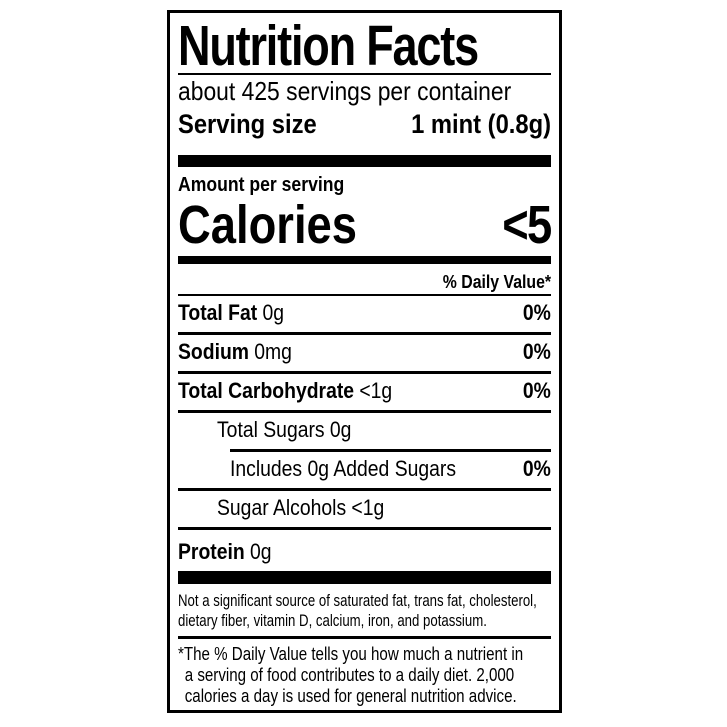  What do you see at coordinates (328, 46) in the screenshot?
I see `label-title-text: Nutrition Facts` at bounding box center [328, 46].